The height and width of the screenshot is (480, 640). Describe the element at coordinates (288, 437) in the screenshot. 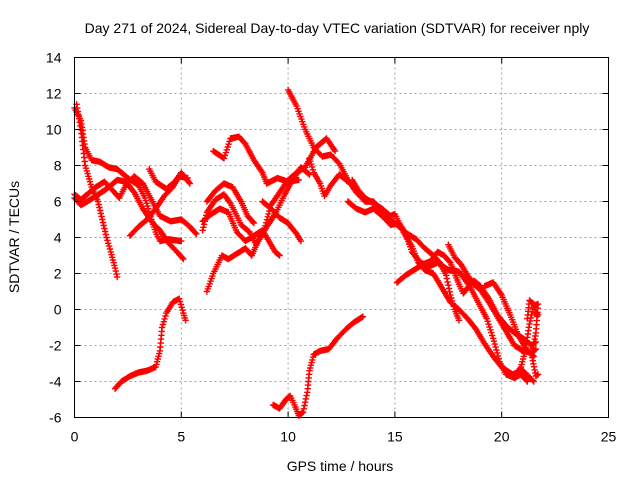

I see `x-tick-label: 10` at that location.